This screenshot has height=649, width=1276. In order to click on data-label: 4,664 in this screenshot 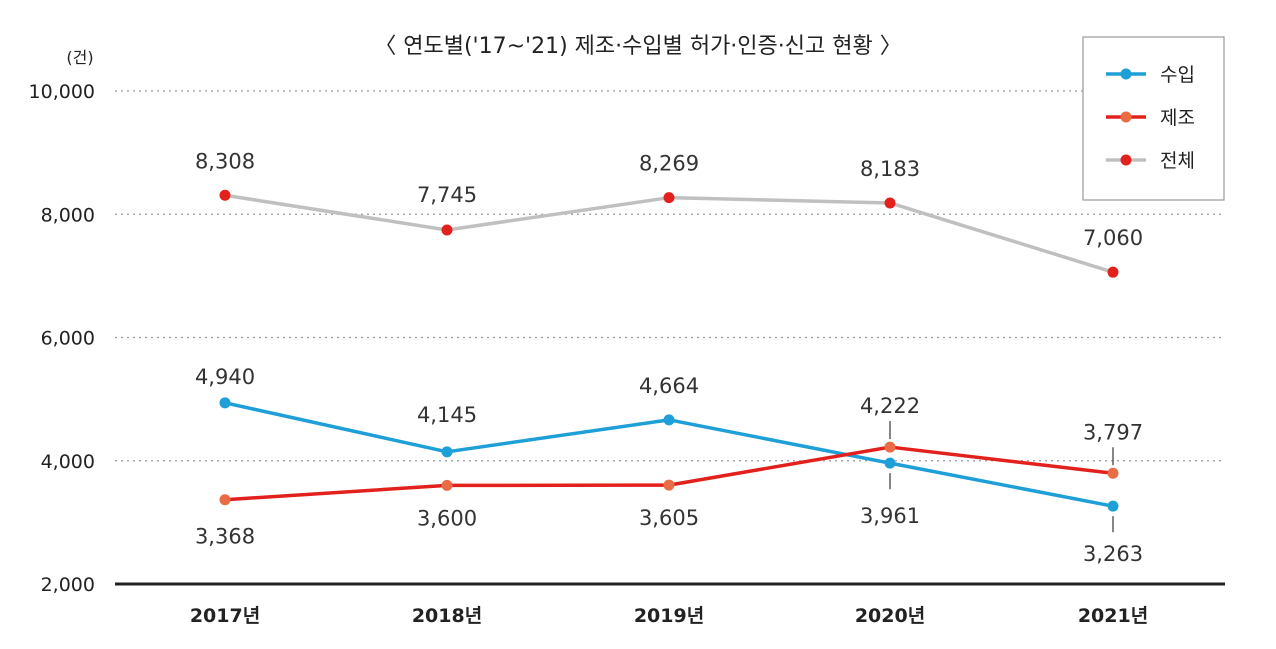, I will do `click(669, 386)`.